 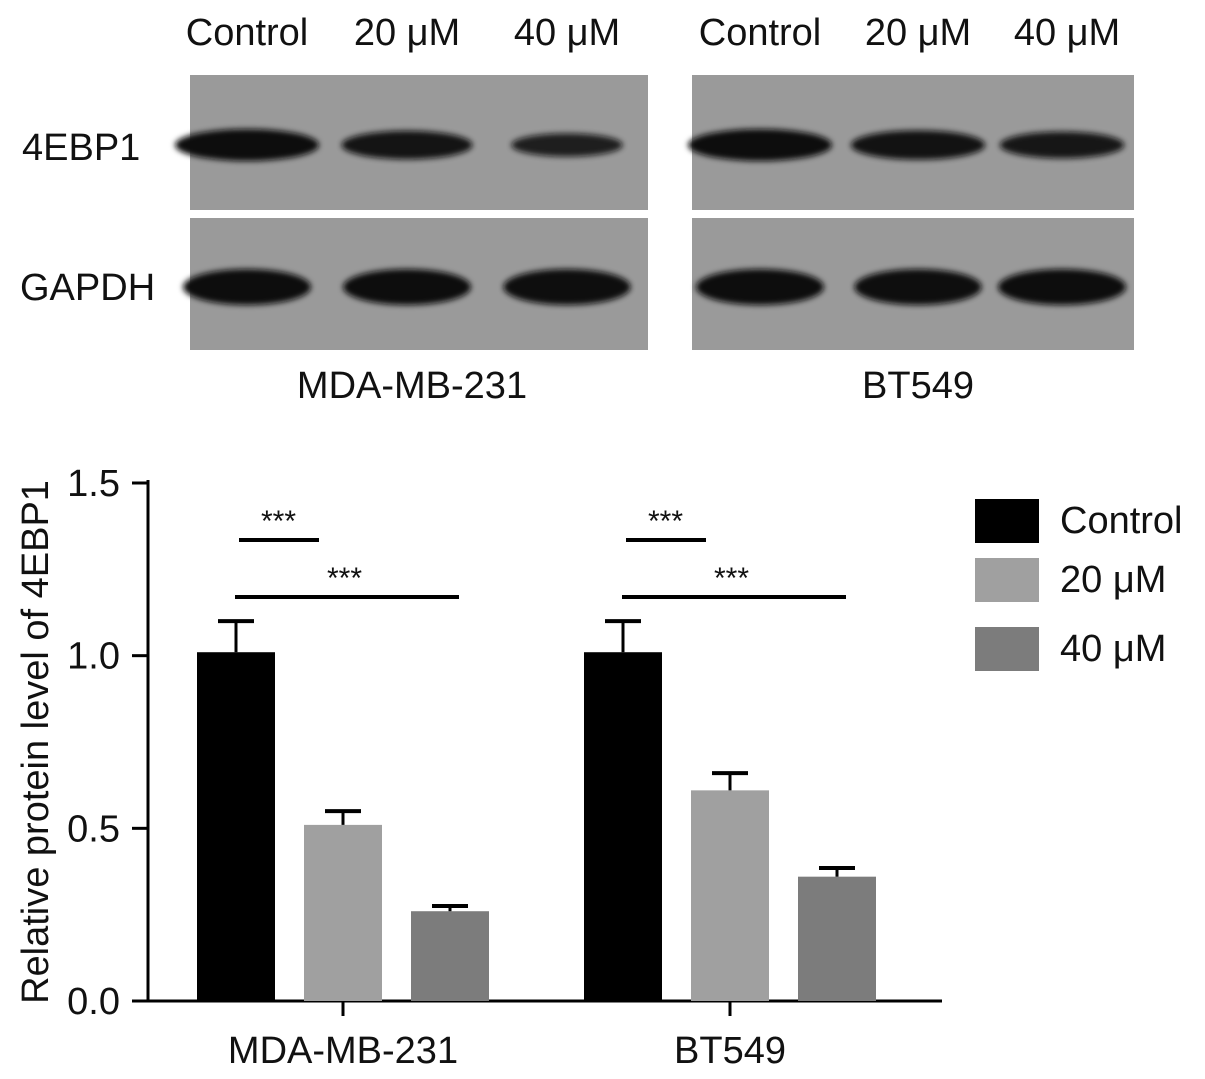 I want to click on y-ticks: 0.0 0.5 1.0 1.5, so click(x=107, y=743).